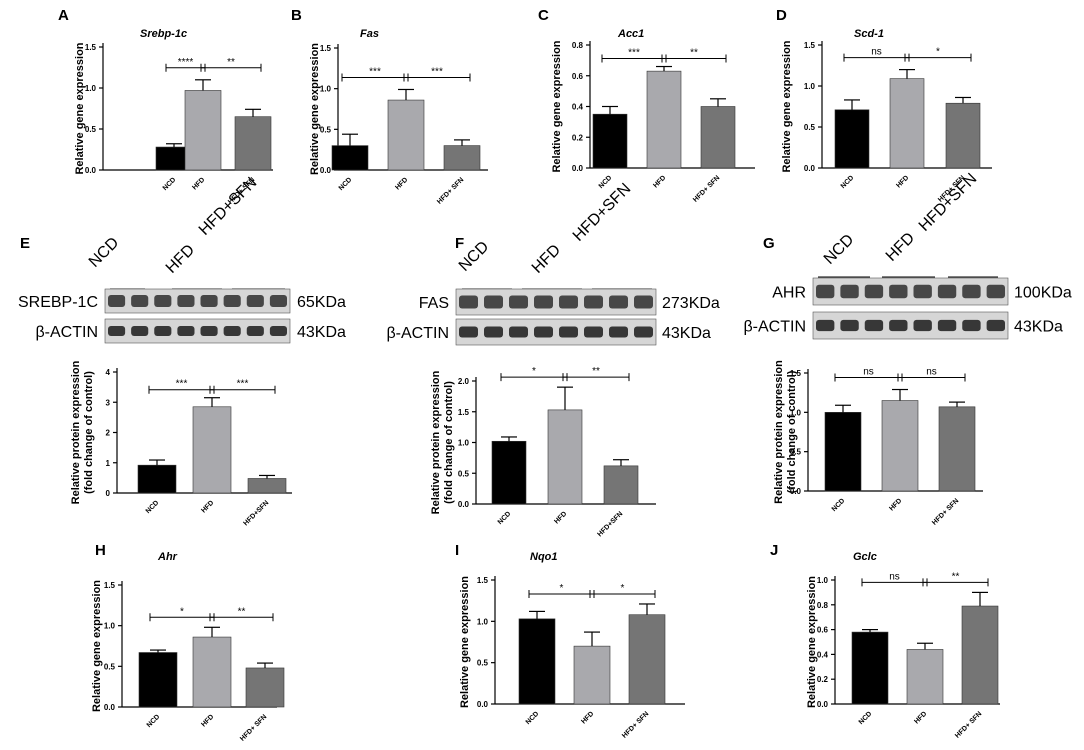 This screenshot has width=1084, height=750. I want to click on gene-title: Srebp-1c, so click(163, 34).